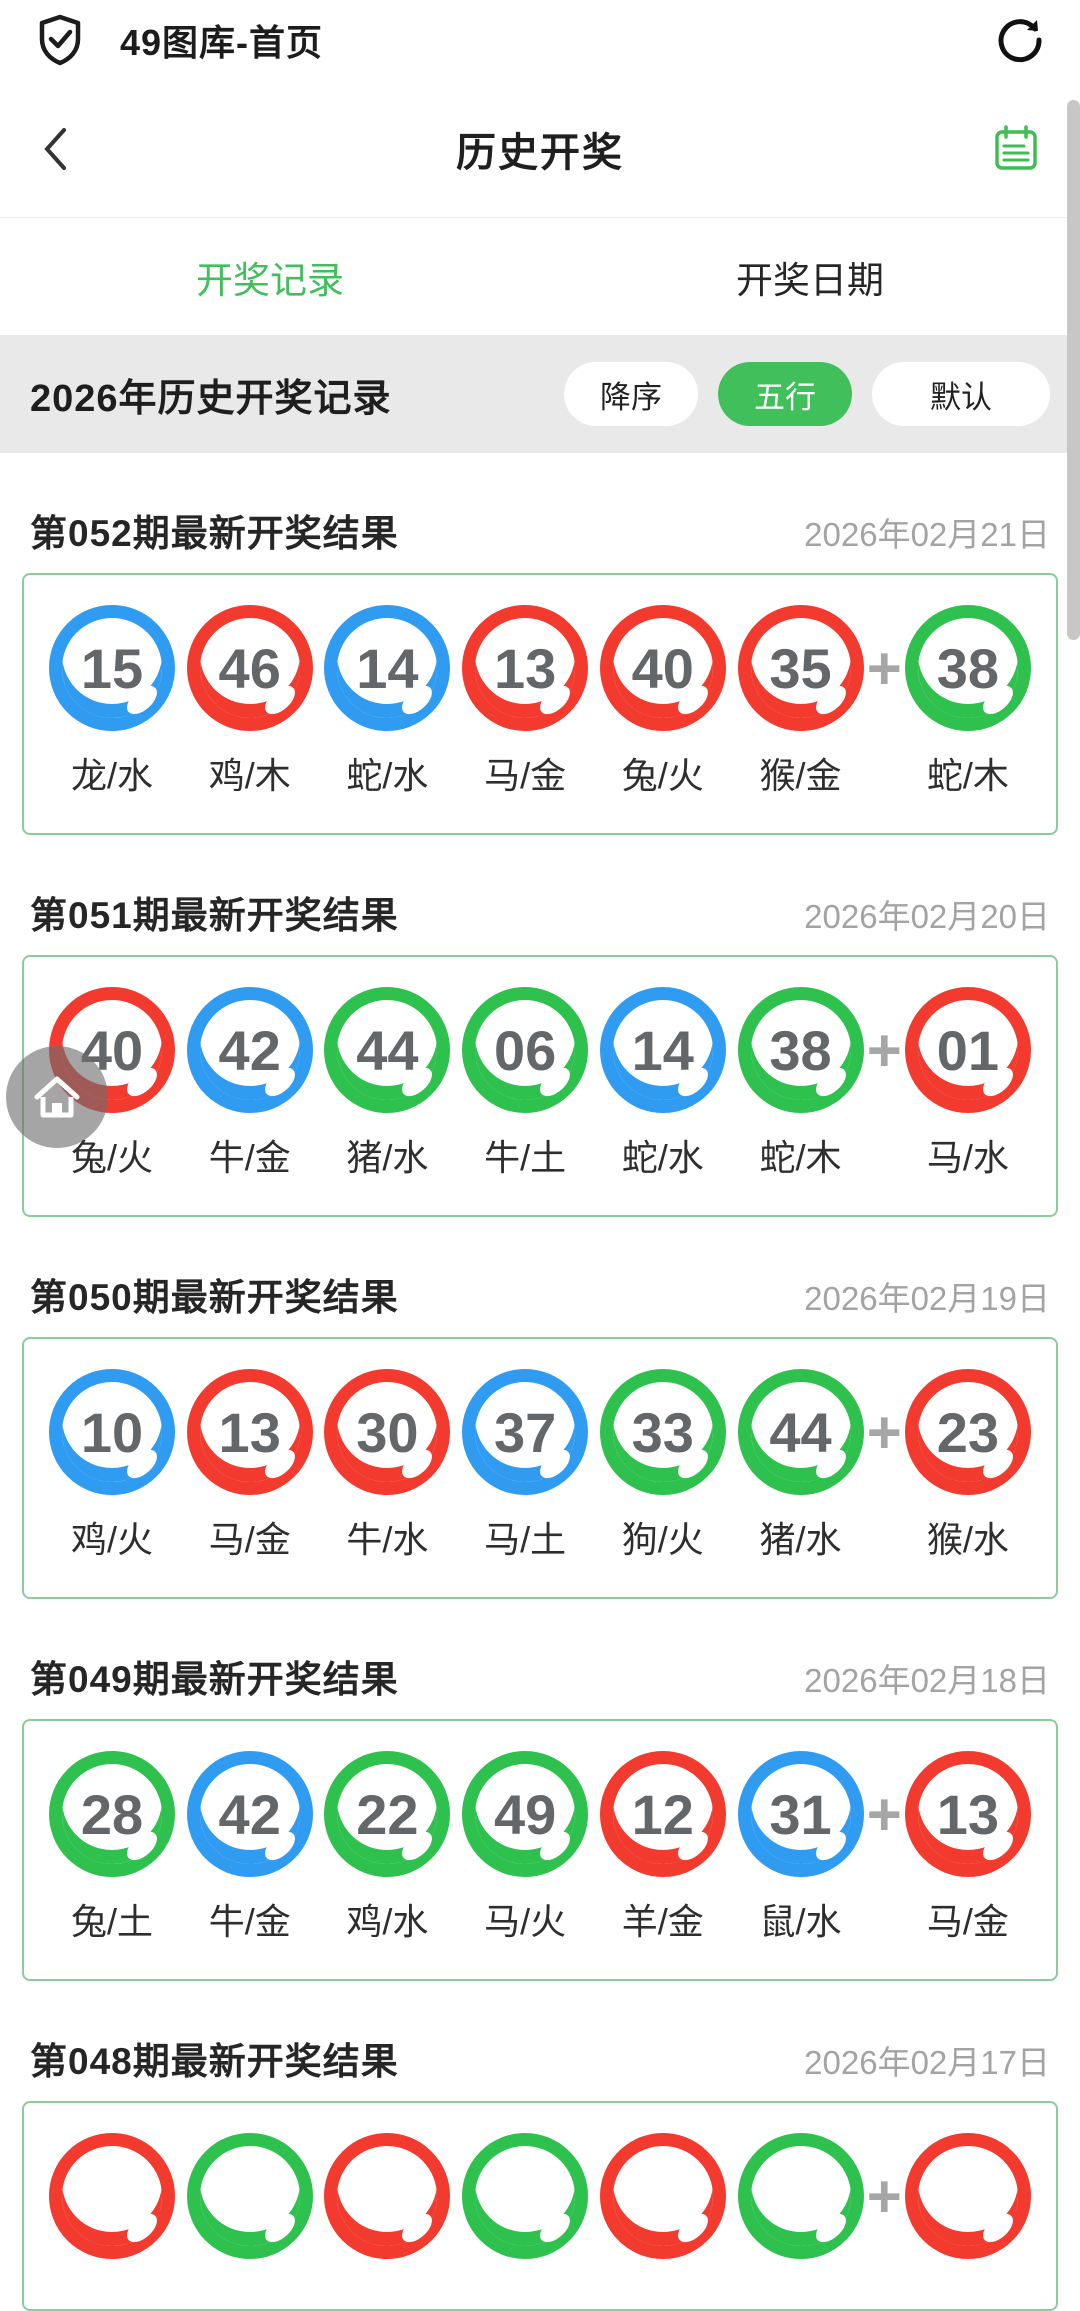 This screenshot has height=2311, width=1080. What do you see at coordinates (1016, 149) in the screenshot?
I see `record-notes-icon` at bounding box center [1016, 149].